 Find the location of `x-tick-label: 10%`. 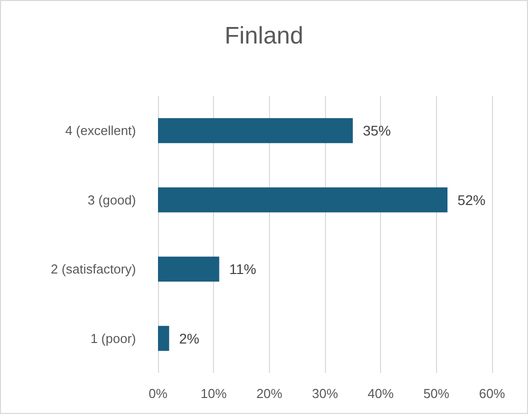

x-tick-label: 10% is located at coordinates (214, 393).